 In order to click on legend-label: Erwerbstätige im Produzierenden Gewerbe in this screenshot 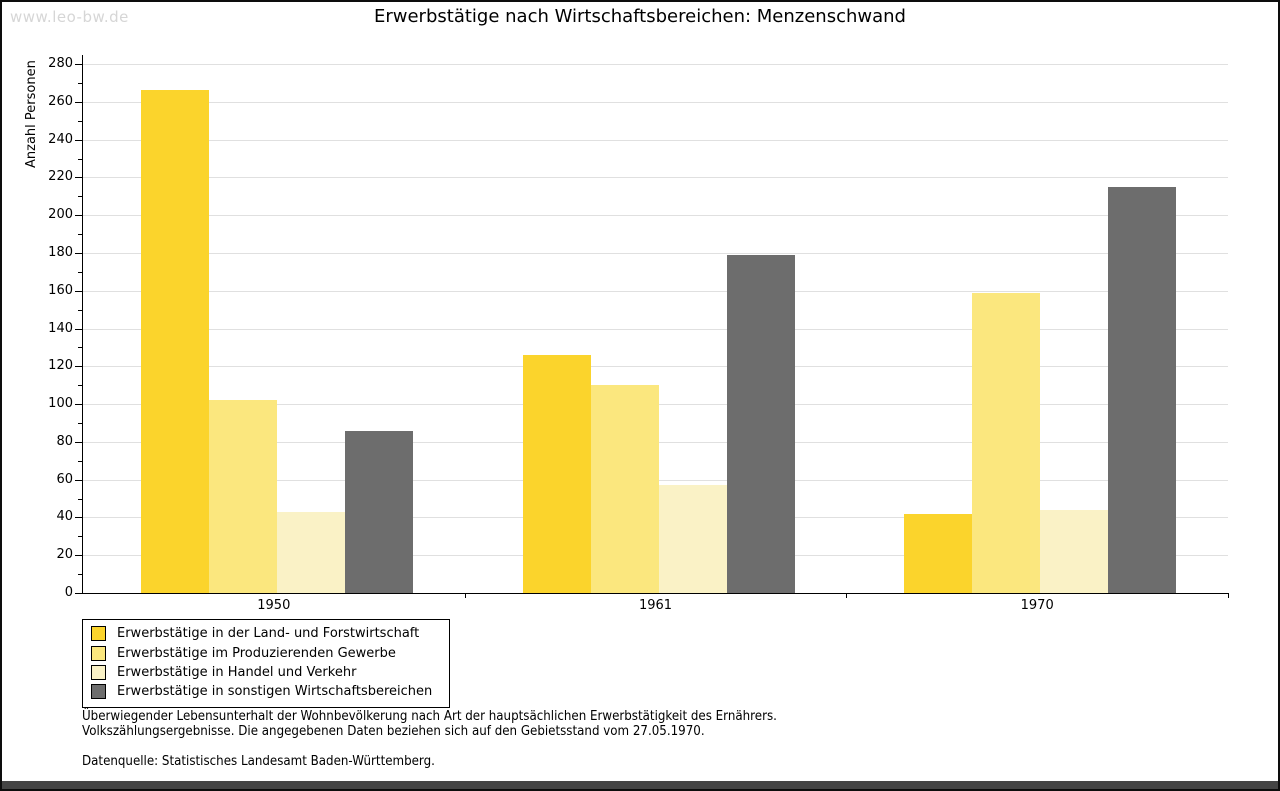, I will do `click(256, 653)`.